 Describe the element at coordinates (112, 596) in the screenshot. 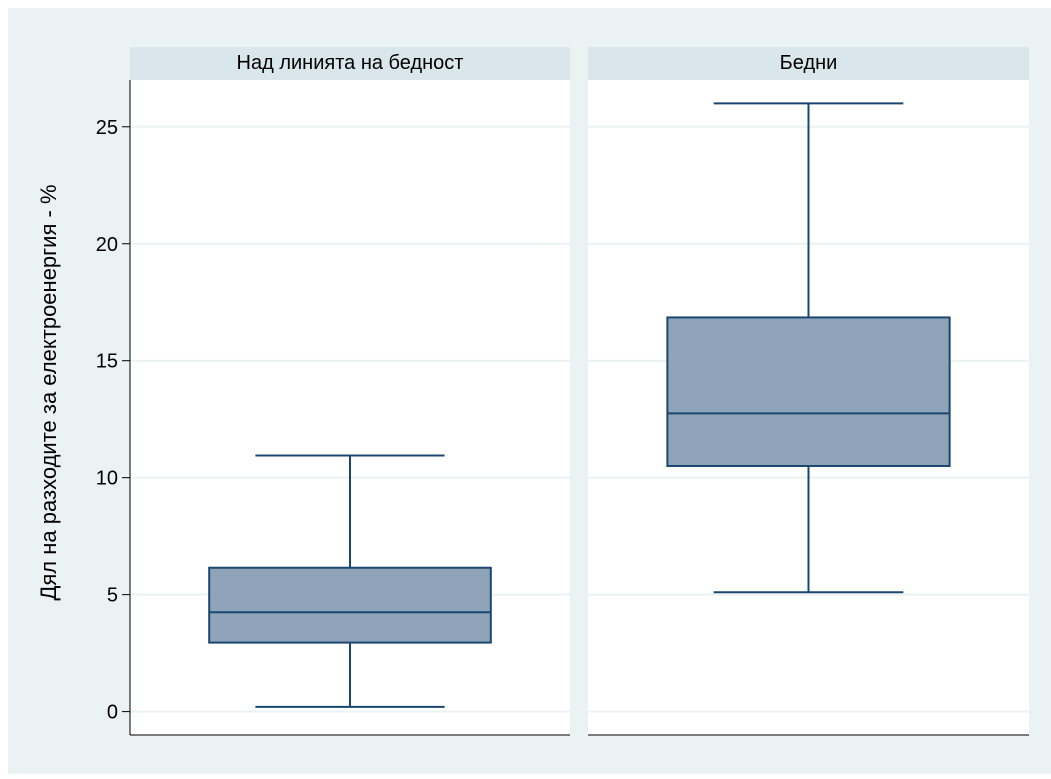

I see `y-tick-label: 5` at that location.